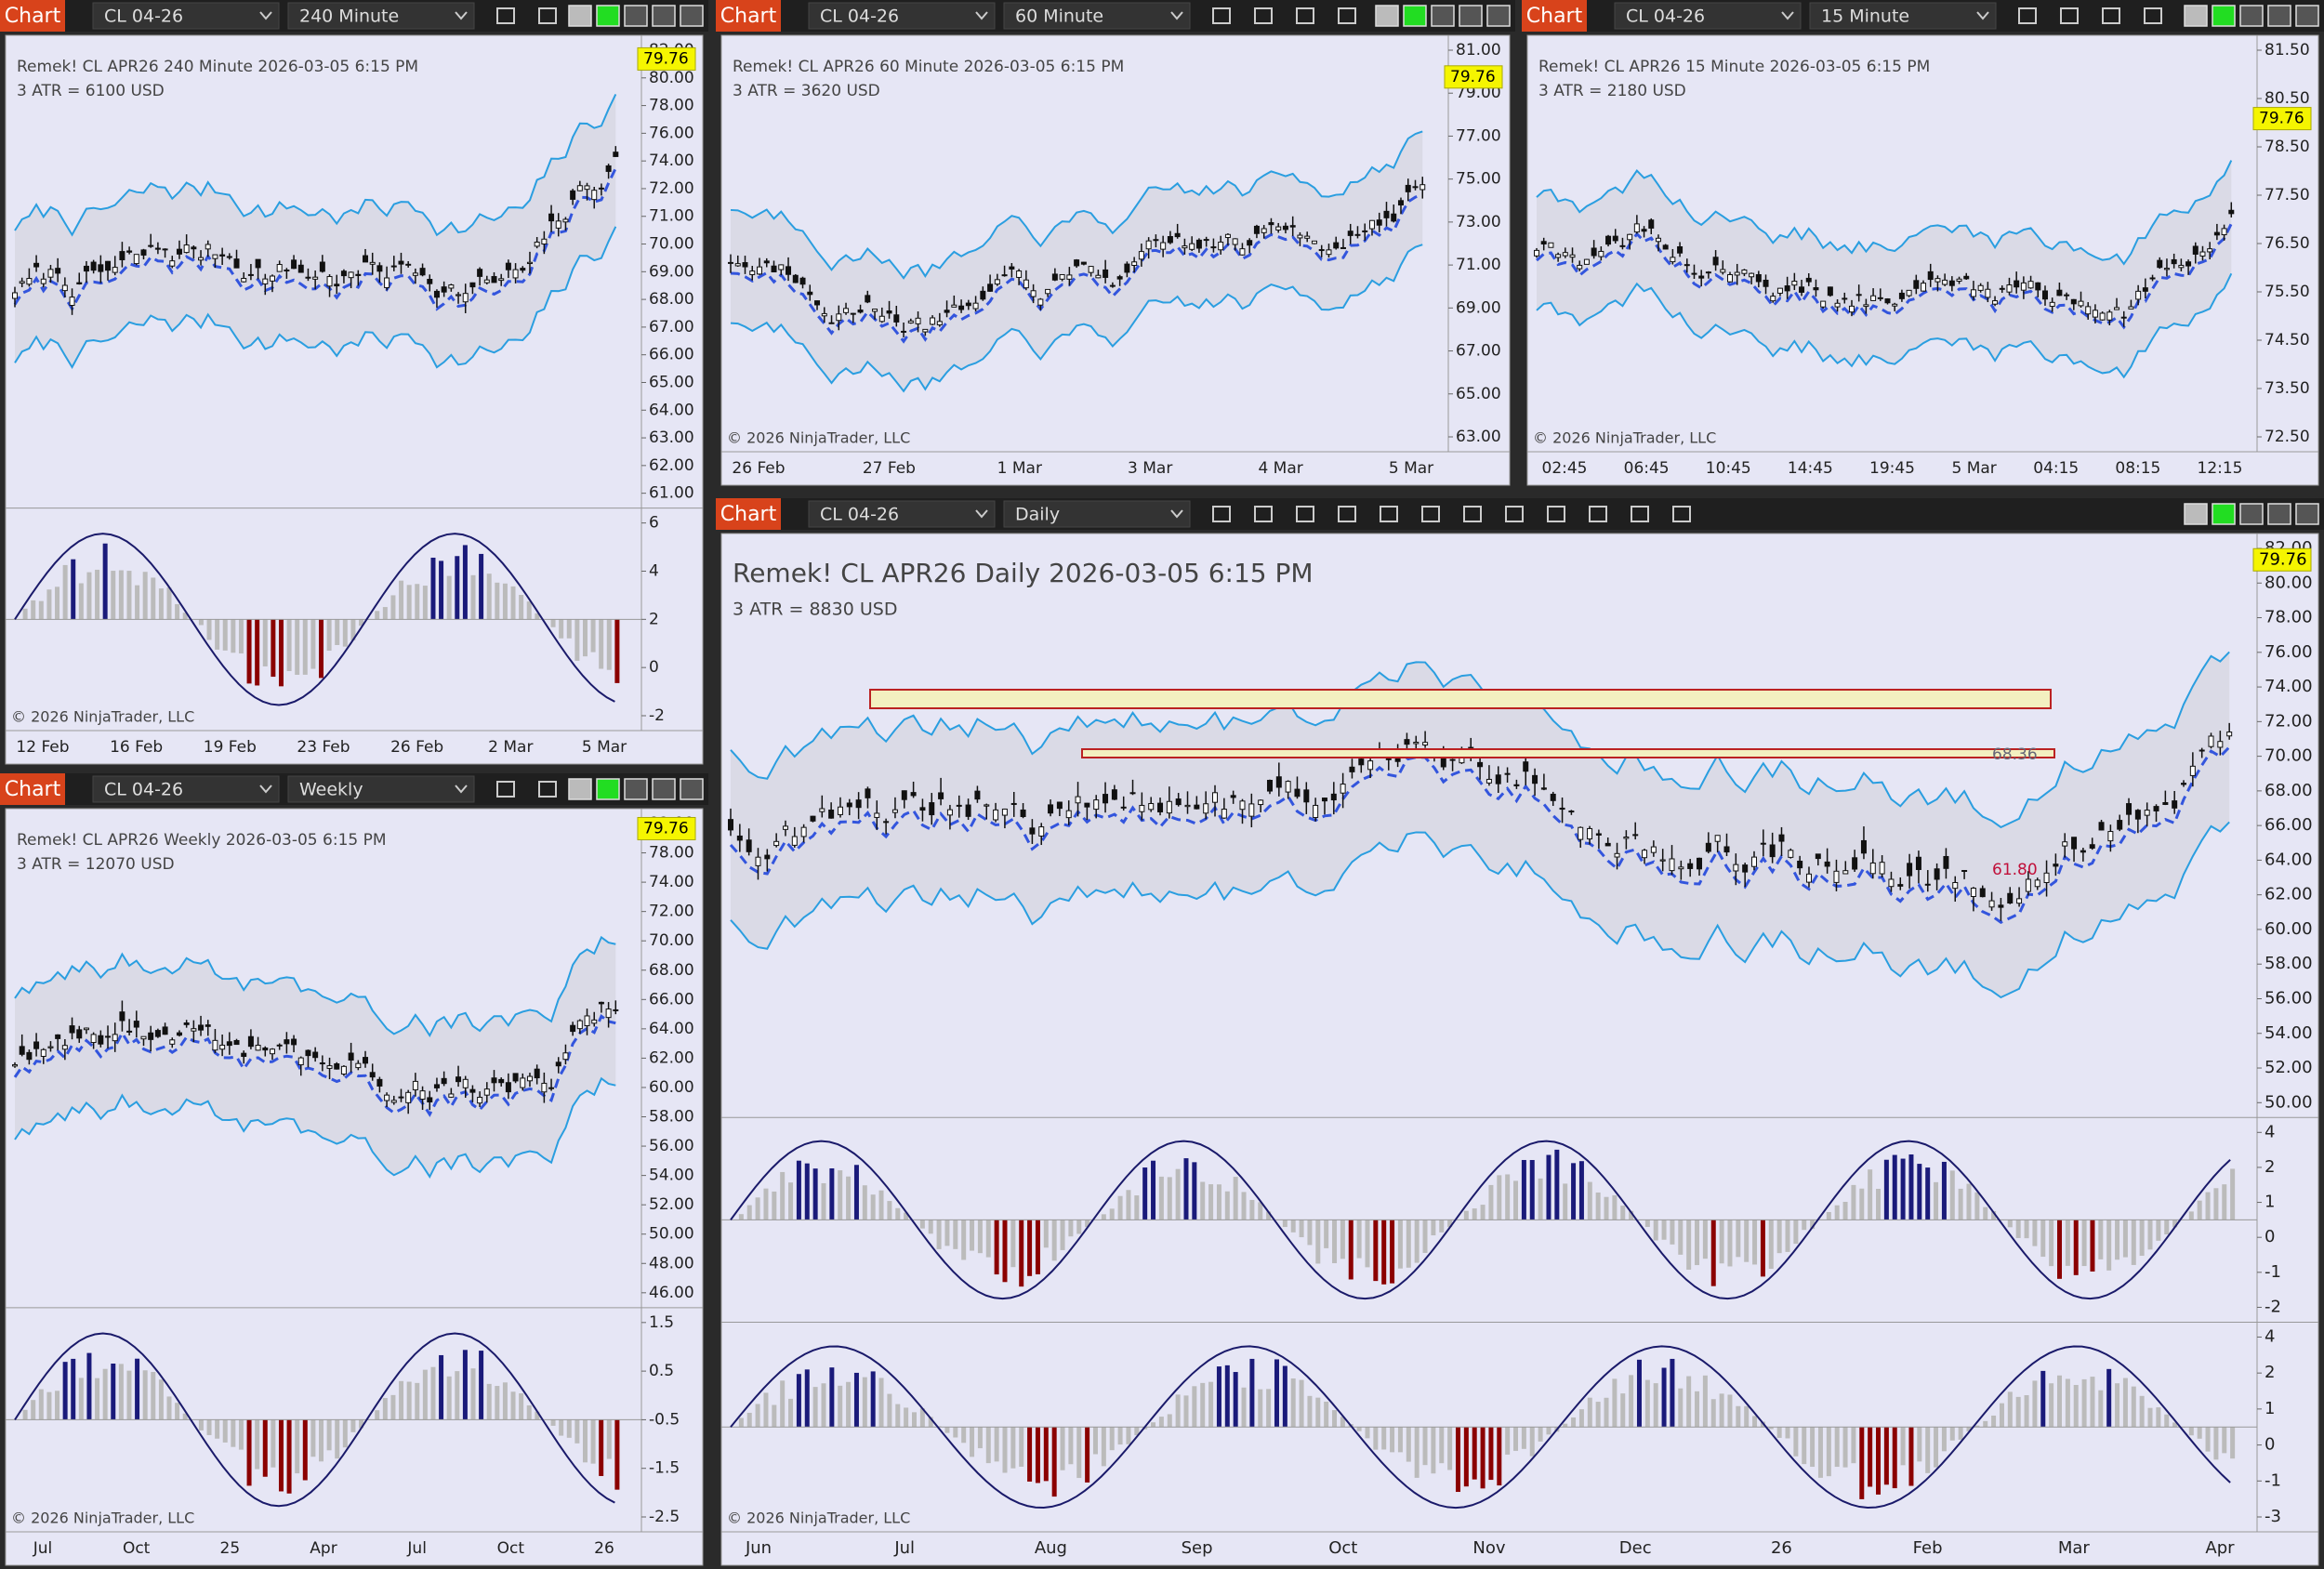 The width and height of the screenshot is (2324, 1569). I want to click on price-axis-label: 0, so click(2270, 1236).